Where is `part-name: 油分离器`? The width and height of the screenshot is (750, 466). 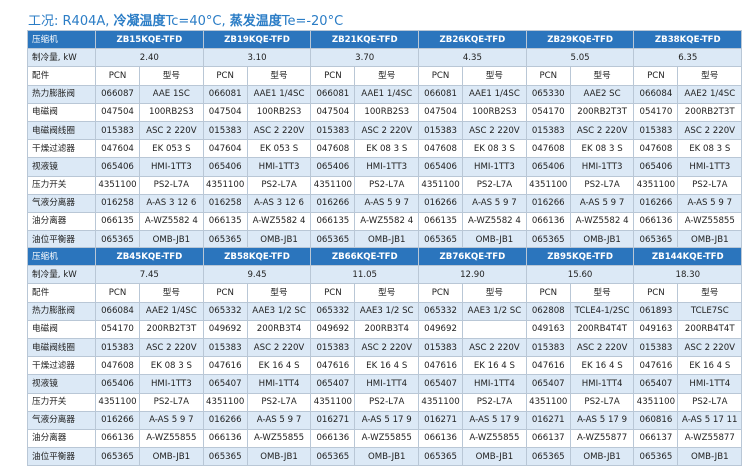 part-name: 油分离器 is located at coordinates (61, 221).